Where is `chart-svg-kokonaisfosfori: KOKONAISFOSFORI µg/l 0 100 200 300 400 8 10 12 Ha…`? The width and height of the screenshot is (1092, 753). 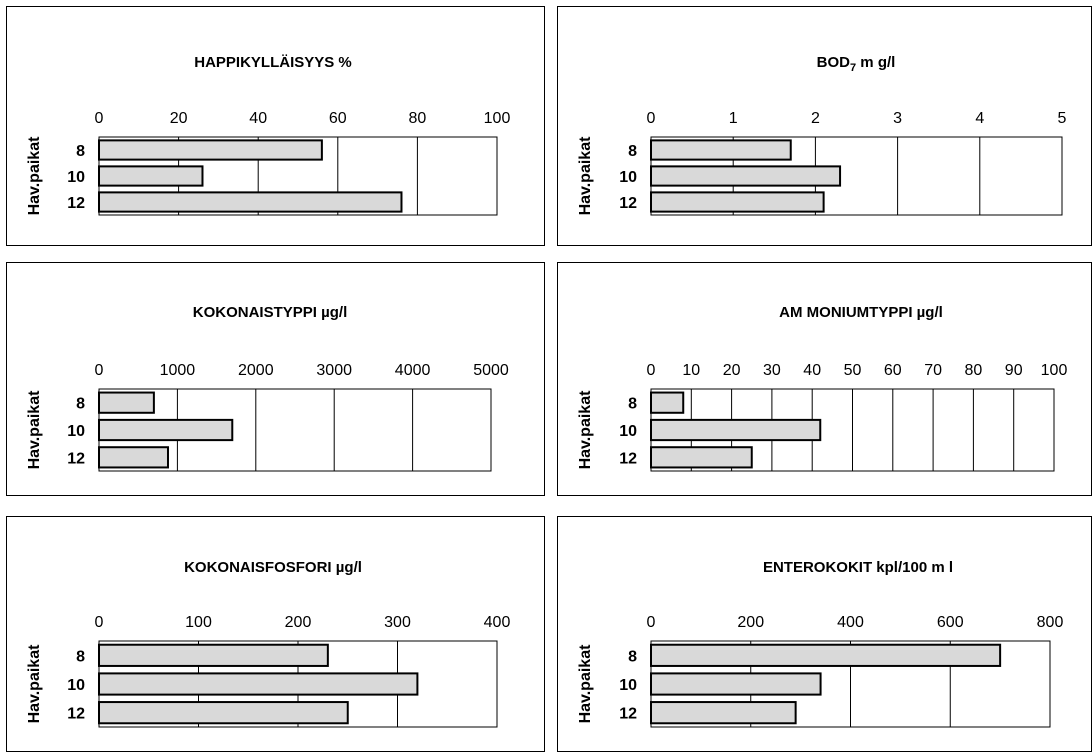 chart-svg-kokonaisfosfori: KOKONAISFOSFORI µg/l 0 100 200 300 400 8 10 12 Ha… is located at coordinates (268, 643).